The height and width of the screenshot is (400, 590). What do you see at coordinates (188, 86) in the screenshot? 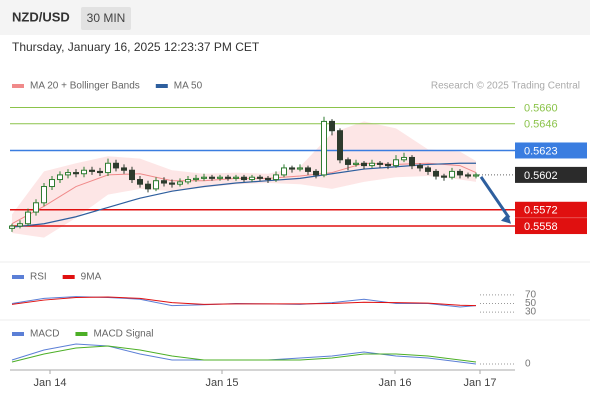
I see `legend-label: MA 50` at bounding box center [188, 86].